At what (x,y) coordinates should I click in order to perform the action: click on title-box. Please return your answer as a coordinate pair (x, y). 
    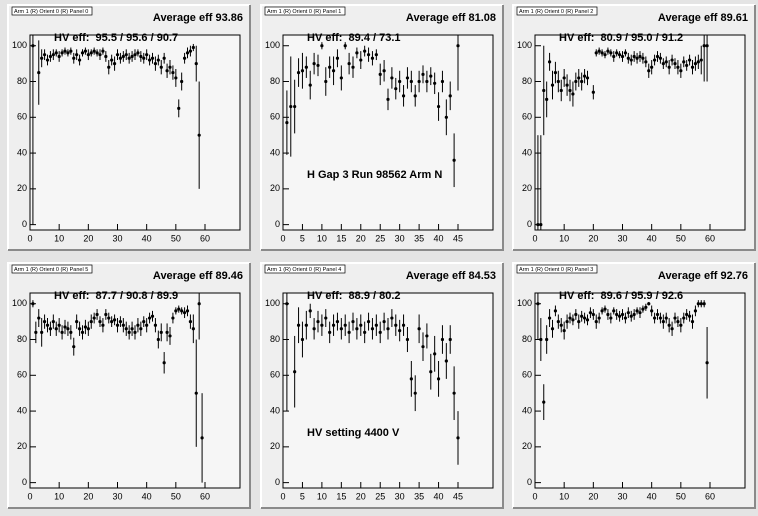
    Looking at the image, I should click on (52, 269).